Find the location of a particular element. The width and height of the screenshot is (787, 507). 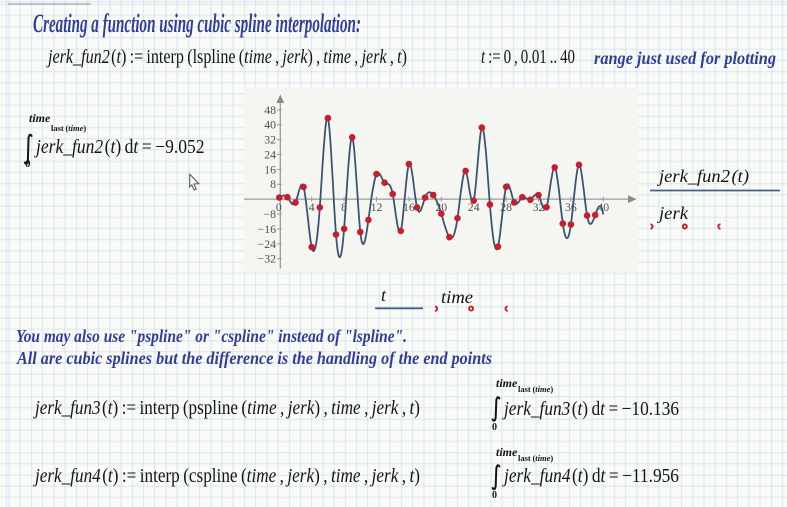

svg-text: −8 is located at coordinates (269, 214).